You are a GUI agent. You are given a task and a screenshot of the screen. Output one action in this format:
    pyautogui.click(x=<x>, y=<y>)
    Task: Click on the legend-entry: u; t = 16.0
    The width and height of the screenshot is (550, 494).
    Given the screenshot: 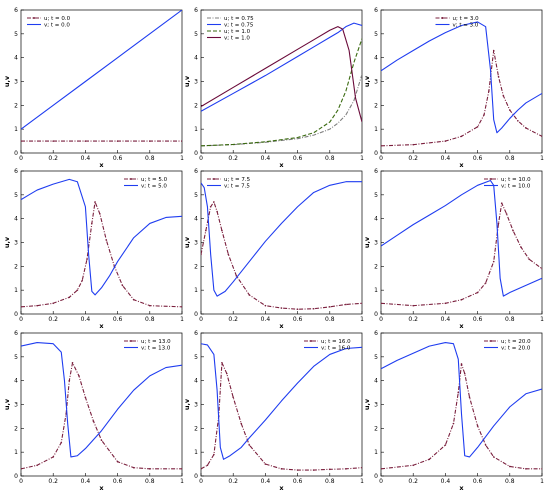 What is the action you would take?
    pyautogui.click(x=336, y=342)
    